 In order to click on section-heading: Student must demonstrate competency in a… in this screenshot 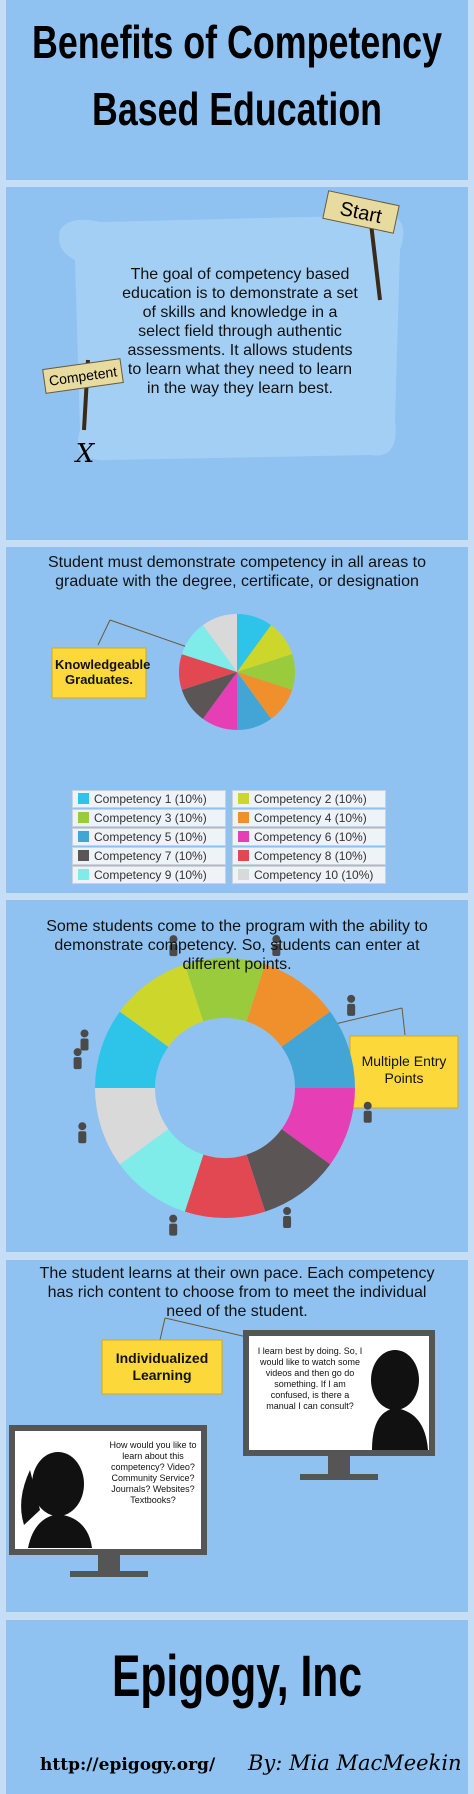, I will do `click(237, 572)`.